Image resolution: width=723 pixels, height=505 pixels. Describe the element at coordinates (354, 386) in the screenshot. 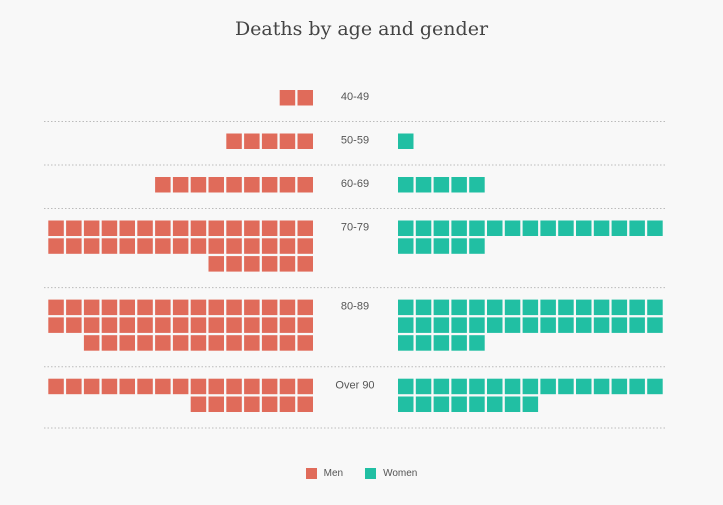

I see `age-label-over-90: Over 90` at that location.